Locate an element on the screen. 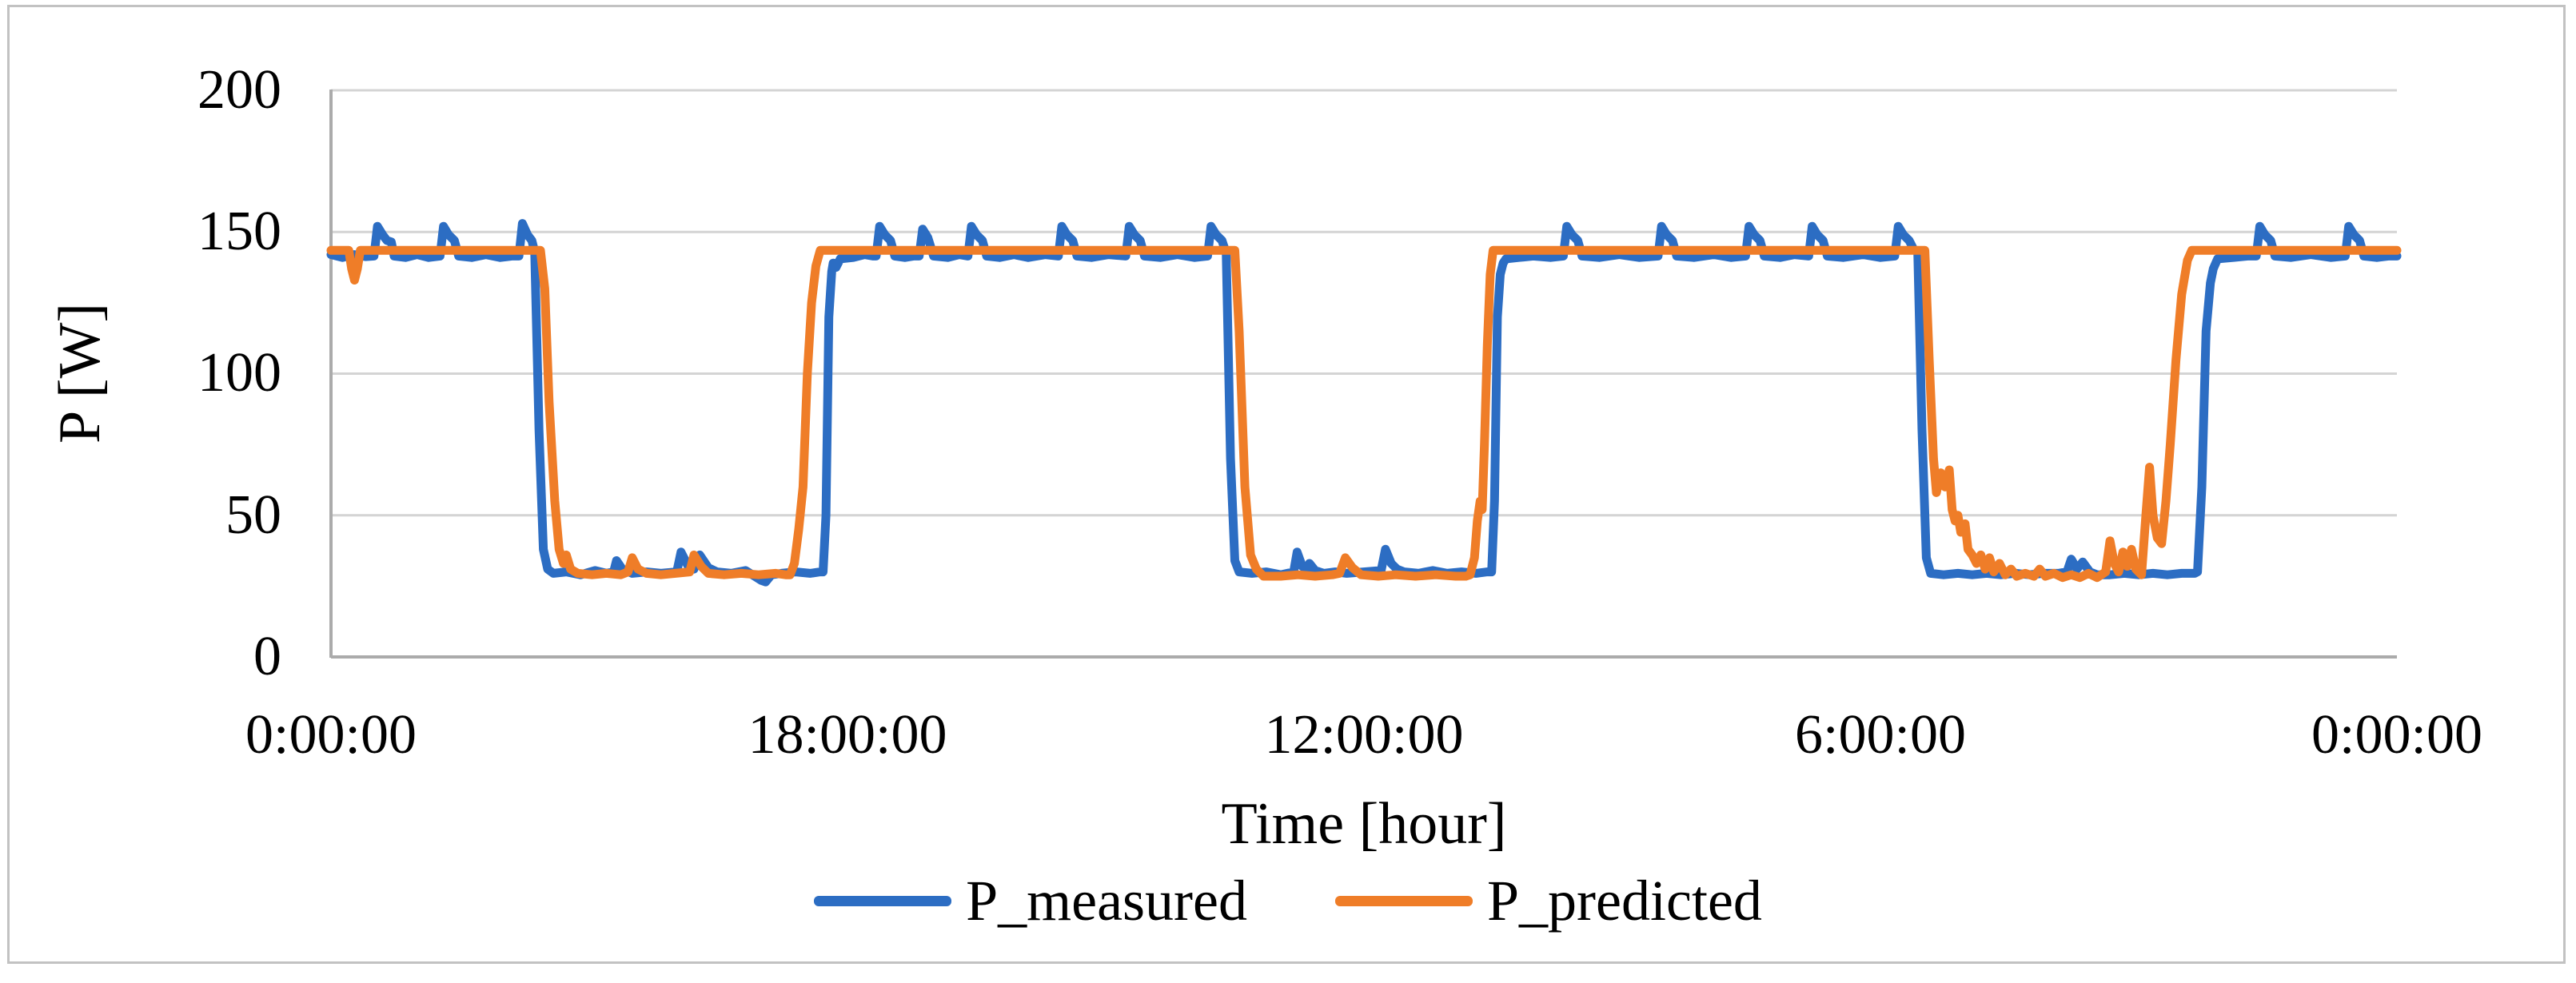 This screenshot has height=983, width=2576. y-tick-50: 50 is located at coordinates (253, 515).